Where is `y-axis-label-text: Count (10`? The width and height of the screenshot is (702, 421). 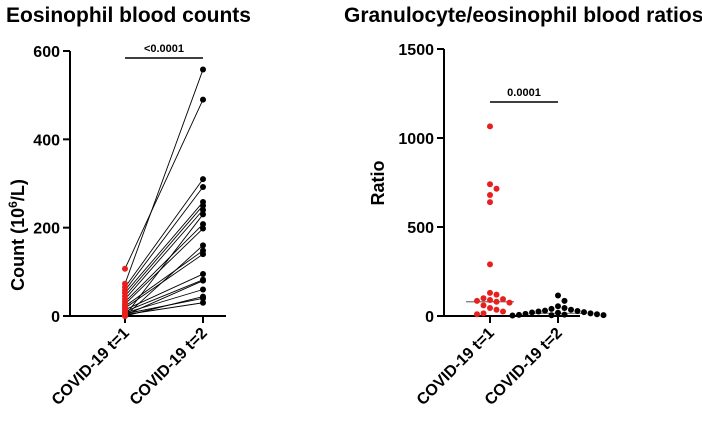
y-axis-label-text: Count (10 is located at coordinates (18, 249).